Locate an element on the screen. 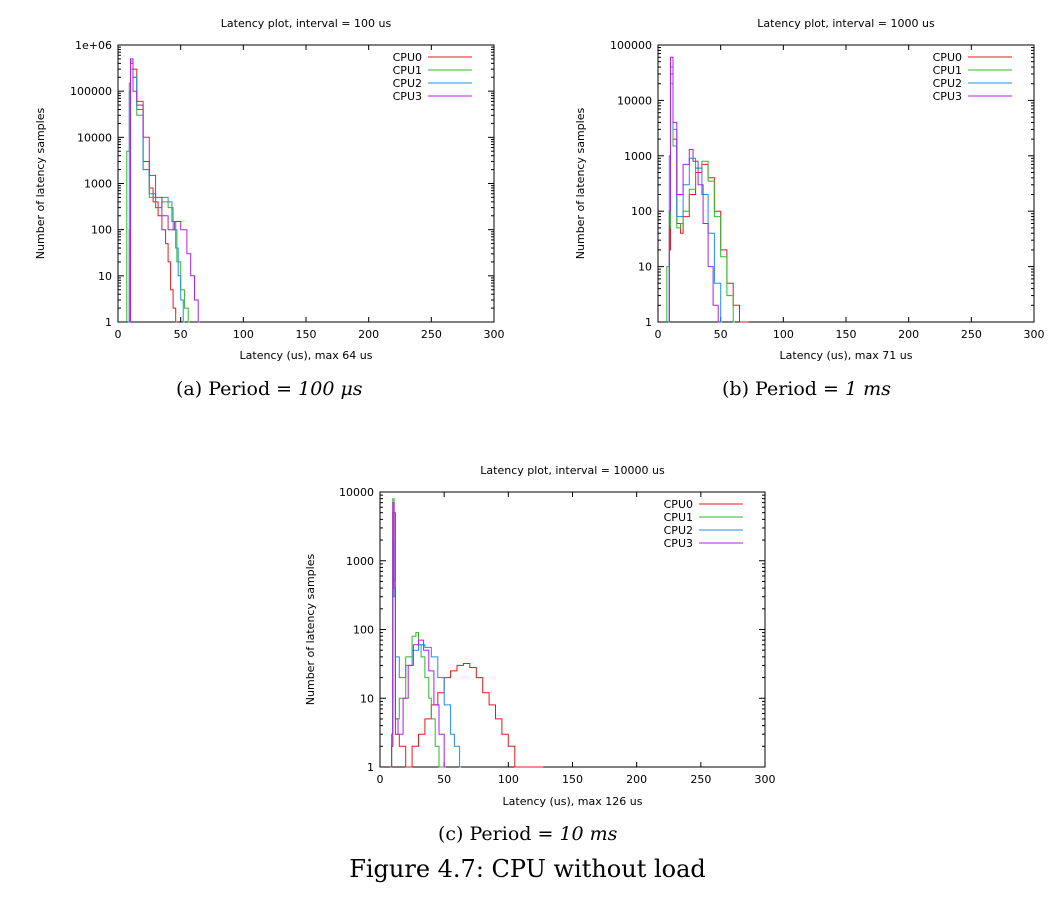 Image resolution: width=1055 pixels, height=907 pixels. chart-a-ytick-label: 10 is located at coordinates (105, 276).